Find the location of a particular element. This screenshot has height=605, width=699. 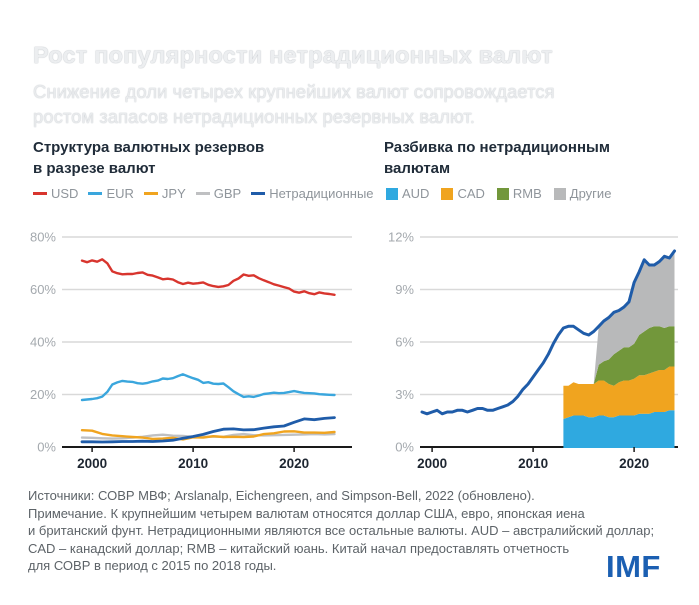

legend-item-eur: EUR is located at coordinates (111, 193).